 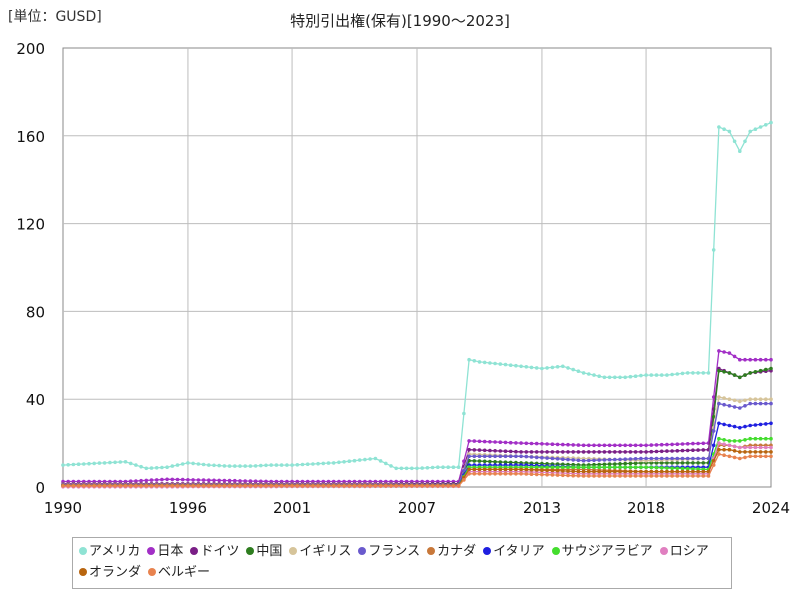 I want to click on legend-item: ベルギー, so click(x=179, y=572).